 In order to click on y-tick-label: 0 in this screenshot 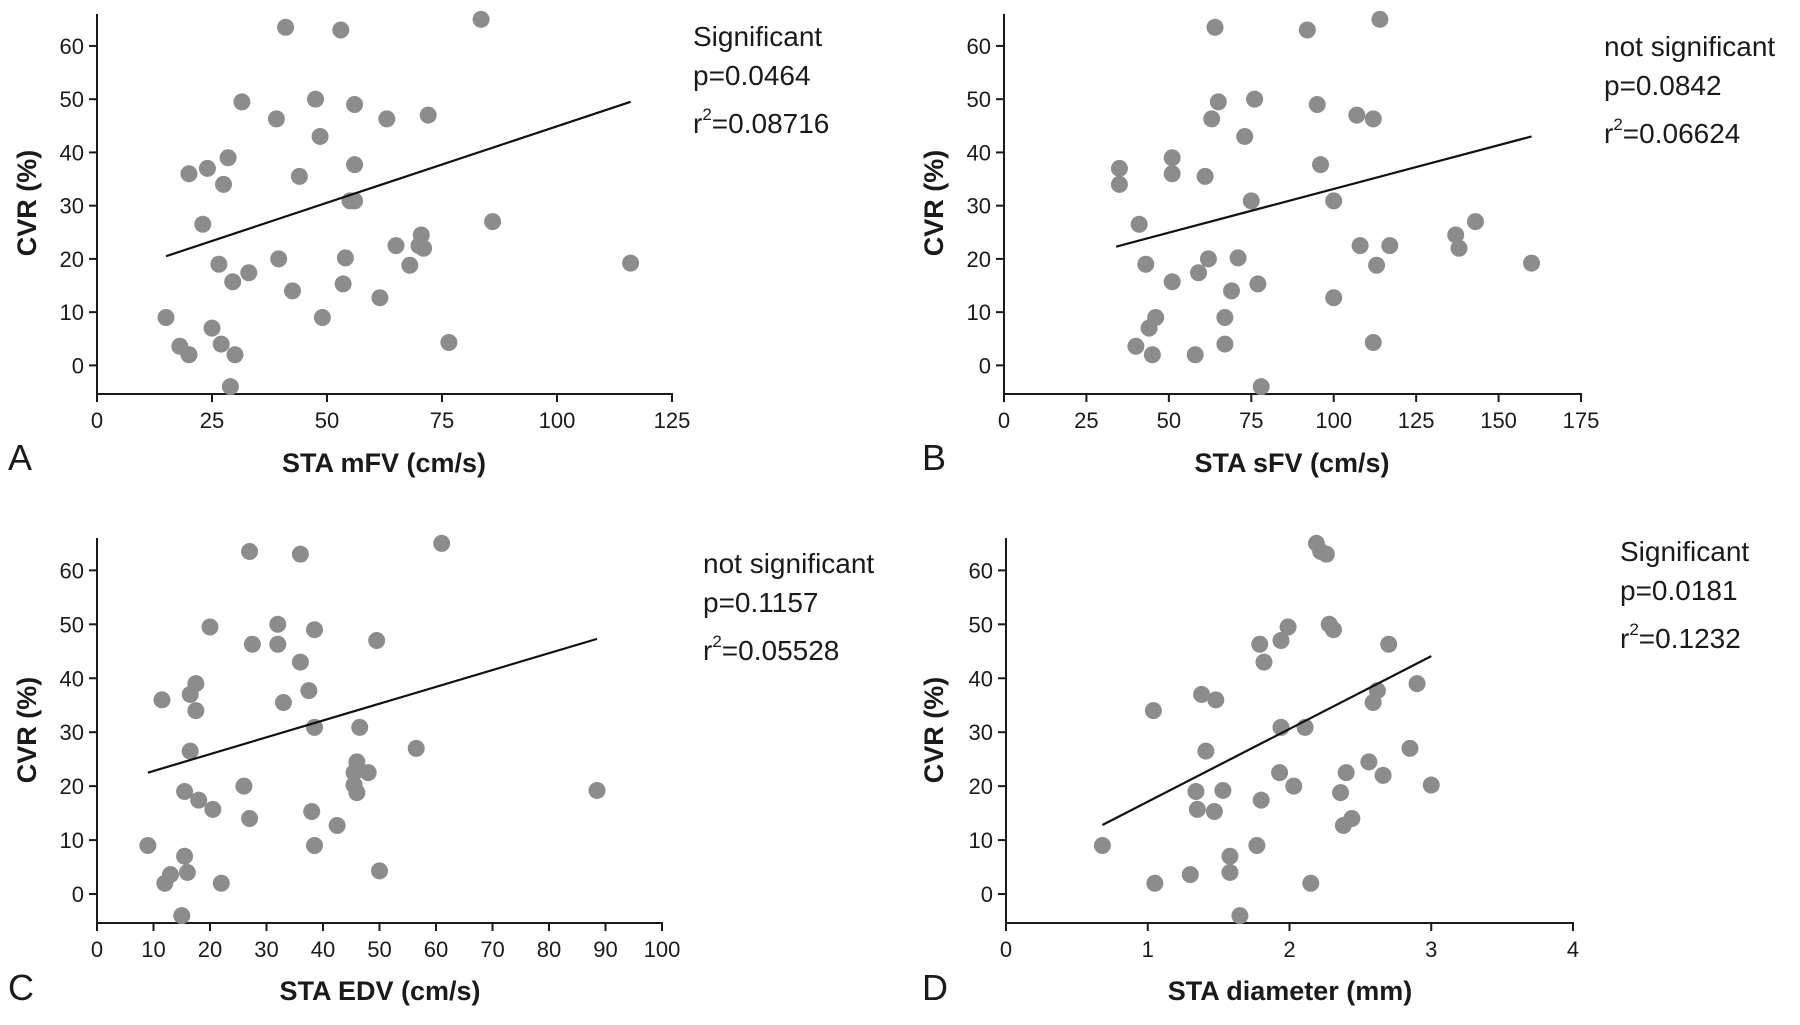, I will do `click(78, 894)`.